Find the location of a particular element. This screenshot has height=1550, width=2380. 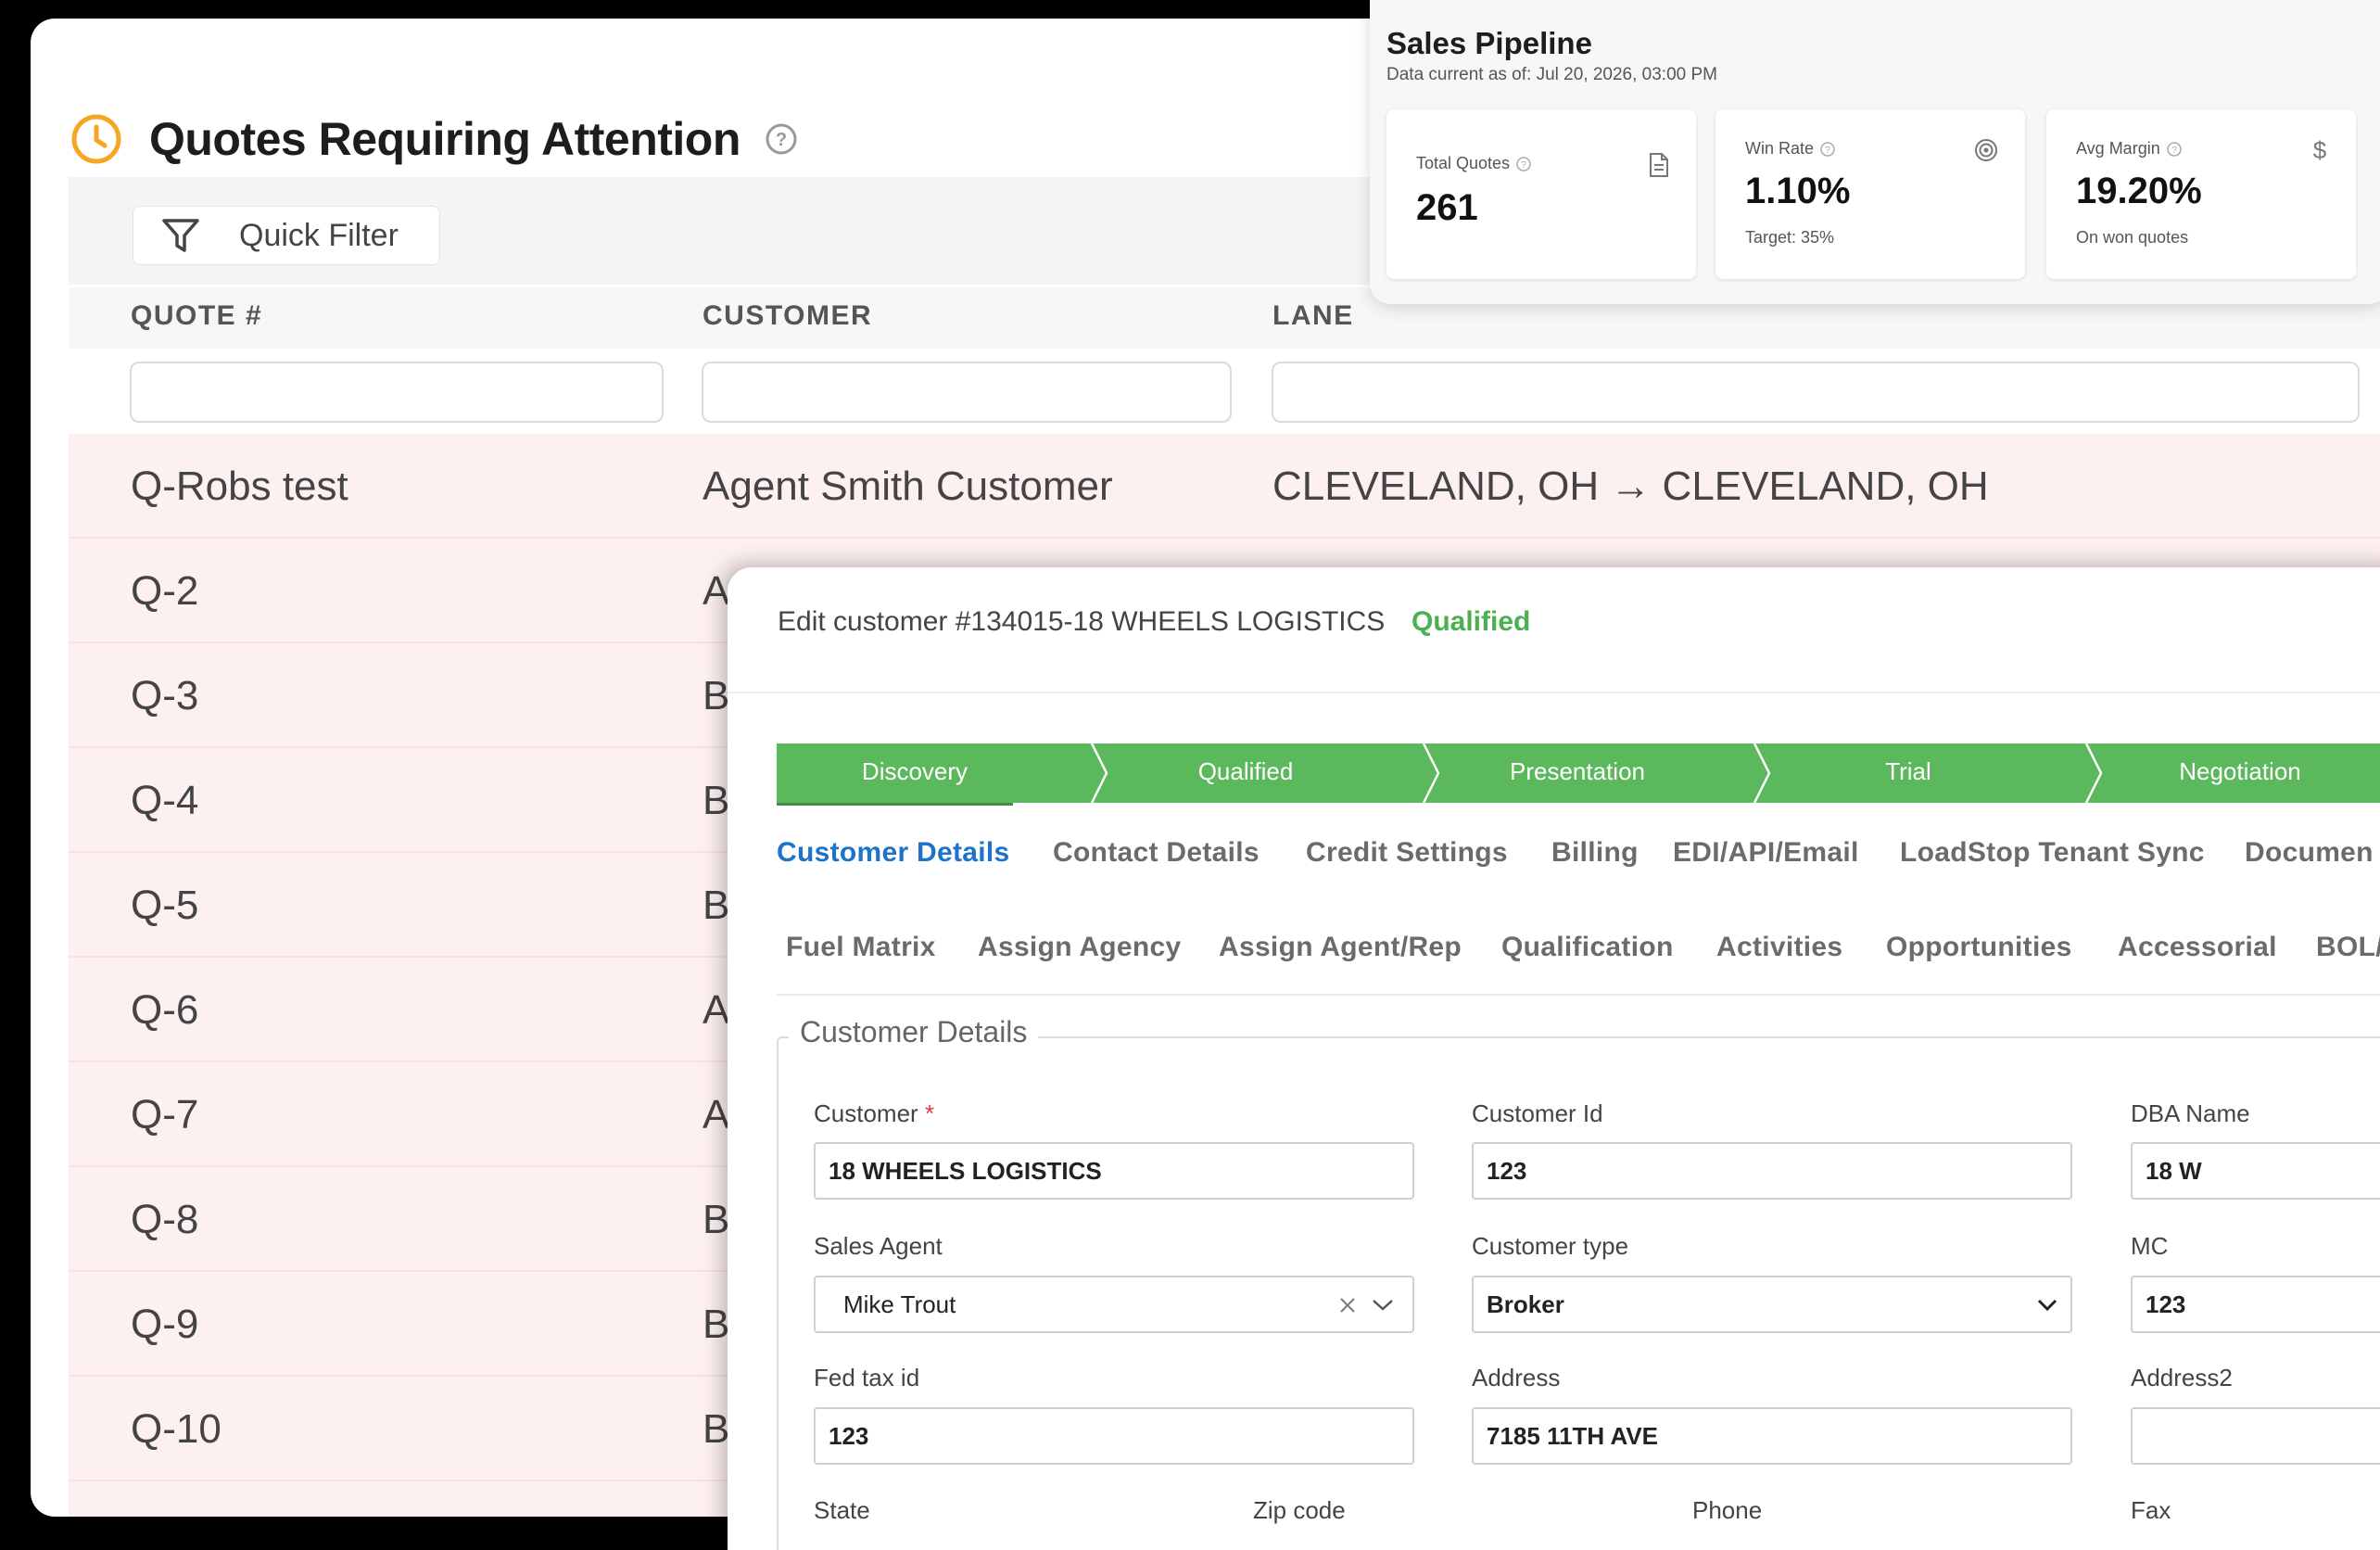

sales-agent-select: Mike Trout is located at coordinates (1114, 1304).